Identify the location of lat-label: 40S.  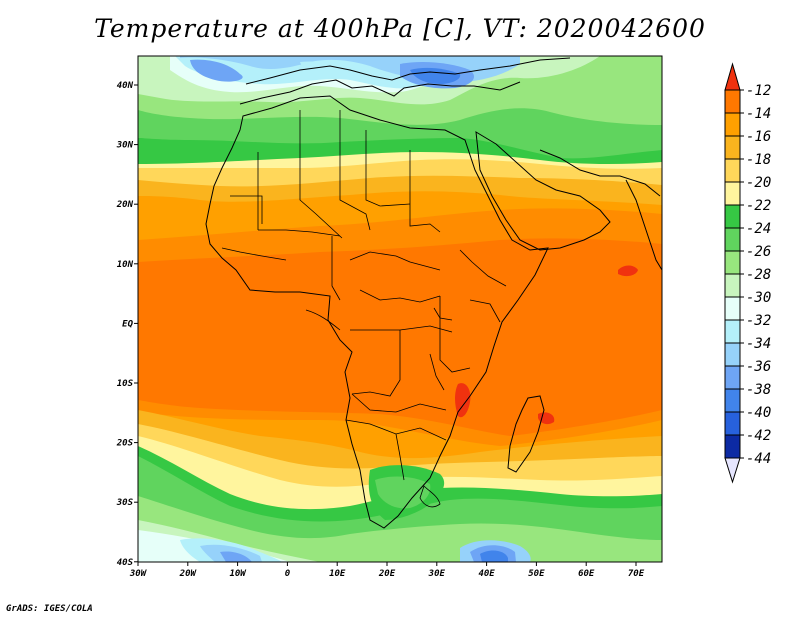
(125, 563).